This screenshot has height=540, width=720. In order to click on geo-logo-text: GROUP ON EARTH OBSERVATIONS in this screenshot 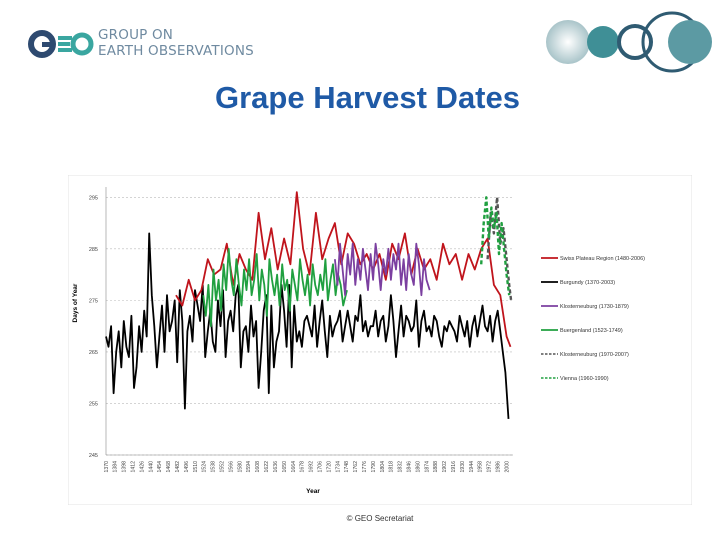, I will do `click(176, 43)`.